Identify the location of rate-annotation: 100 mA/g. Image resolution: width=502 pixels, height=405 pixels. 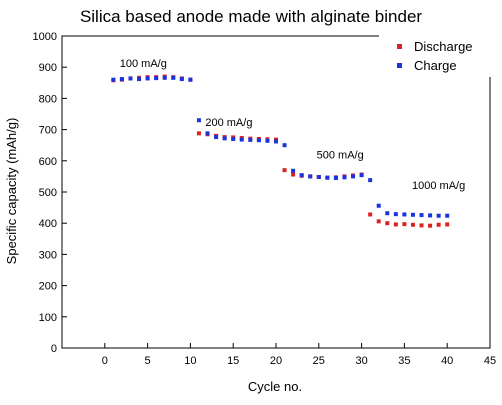
(143, 64).